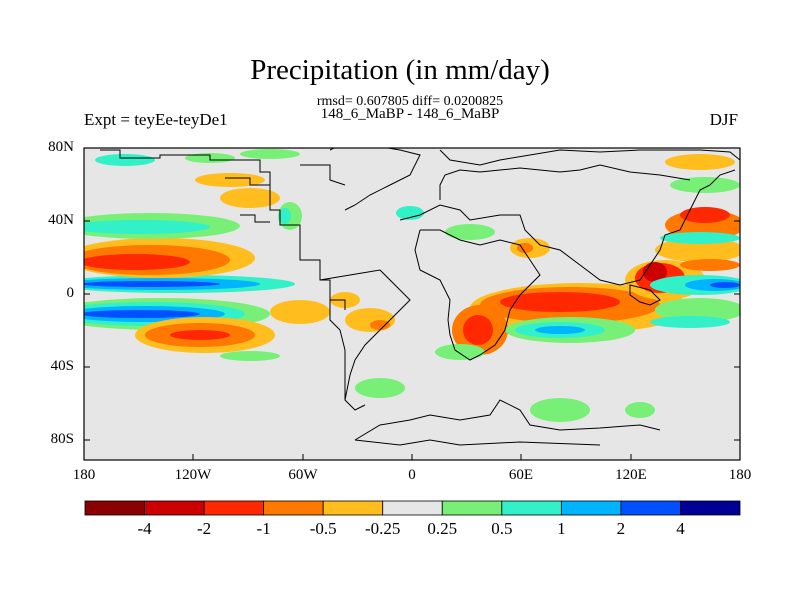 The width and height of the screenshot is (800, 600). What do you see at coordinates (561, 528) in the screenshot?
I see `colorbar-tick-label: 1` at bounding box center [561, 528].